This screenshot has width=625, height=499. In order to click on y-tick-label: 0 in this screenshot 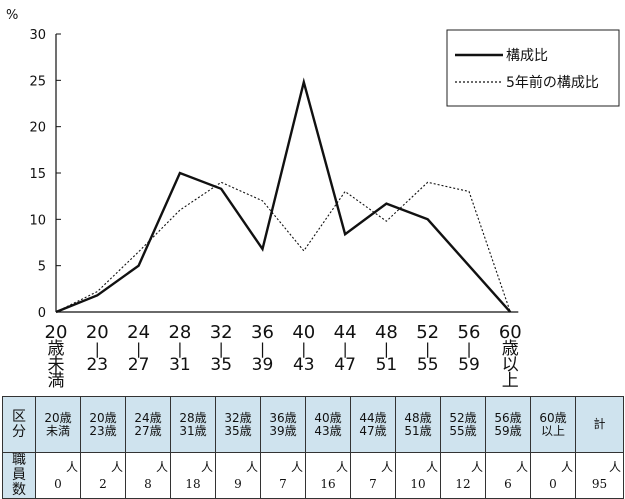, I will do `click(42, 313)`.